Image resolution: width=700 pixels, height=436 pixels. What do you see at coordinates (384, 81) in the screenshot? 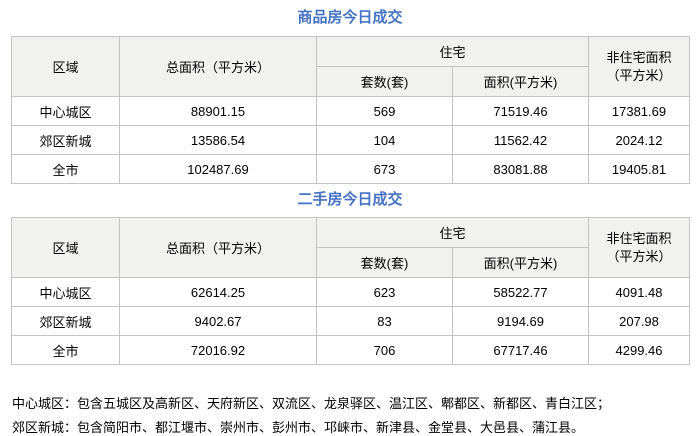
I see `commercial-header-units: 套数(套)` at bounding box center [384, 81].